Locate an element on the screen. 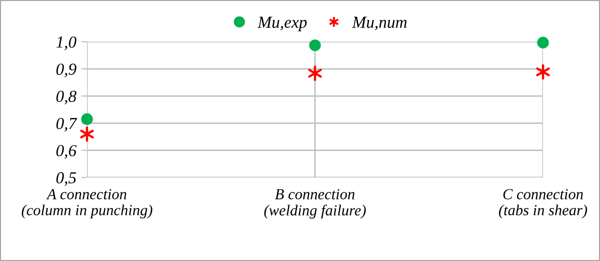 The width and height of the screenshot is (600, 261). x-tick-label: A connection (column in punching) is located at coordinates (87, 203).